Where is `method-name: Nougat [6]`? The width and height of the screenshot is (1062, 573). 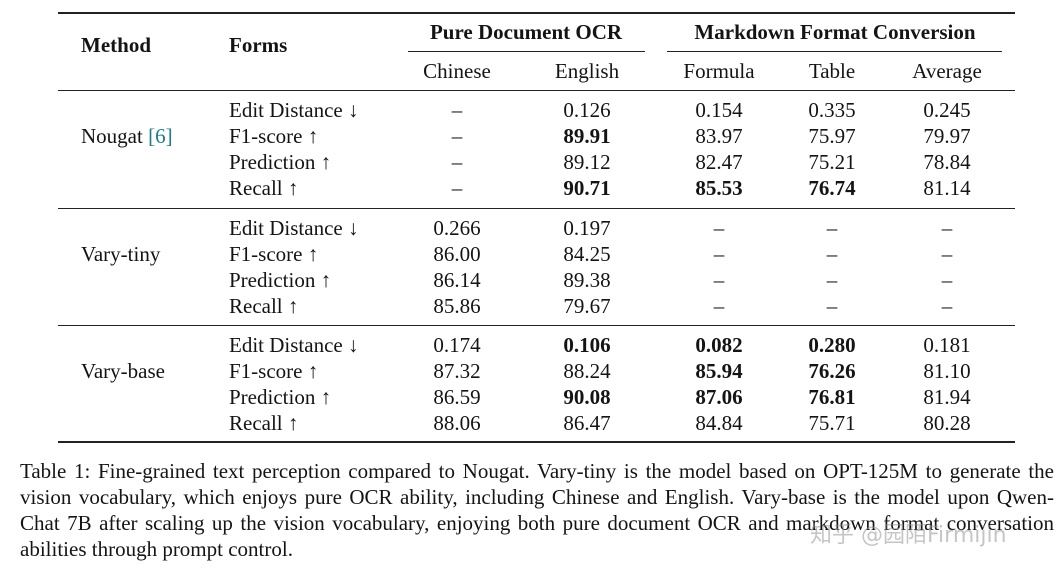
method-name: Nougat [6] is located at coordinates (127, 136).